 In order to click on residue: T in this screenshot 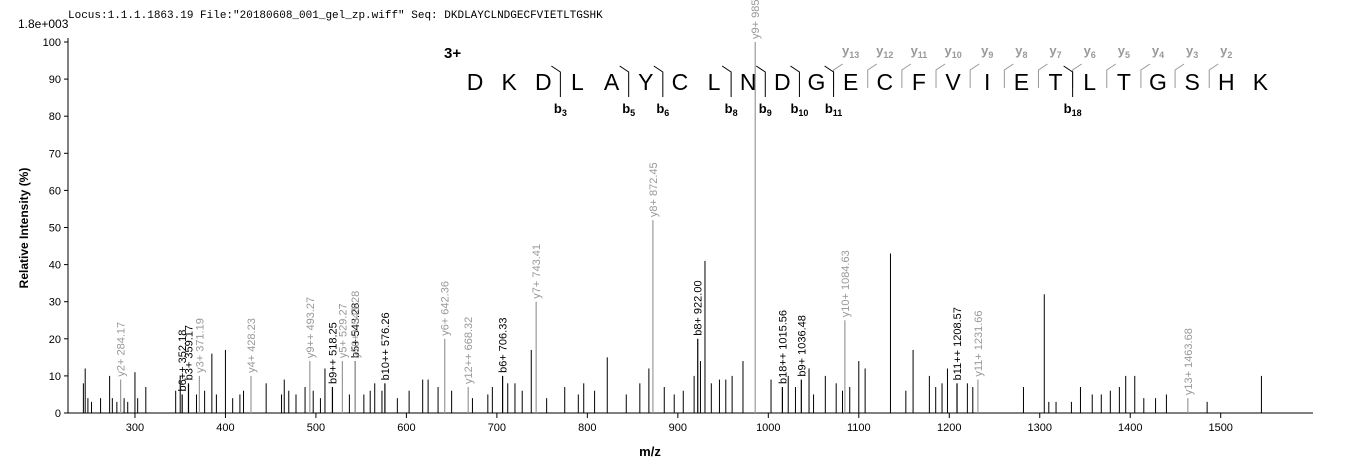, I will do `click(1056, 82)`.